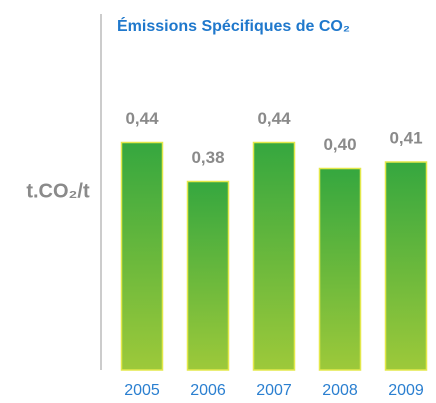  I want to click on y-axis-label: t.CO₂/t, so click(58, 191).